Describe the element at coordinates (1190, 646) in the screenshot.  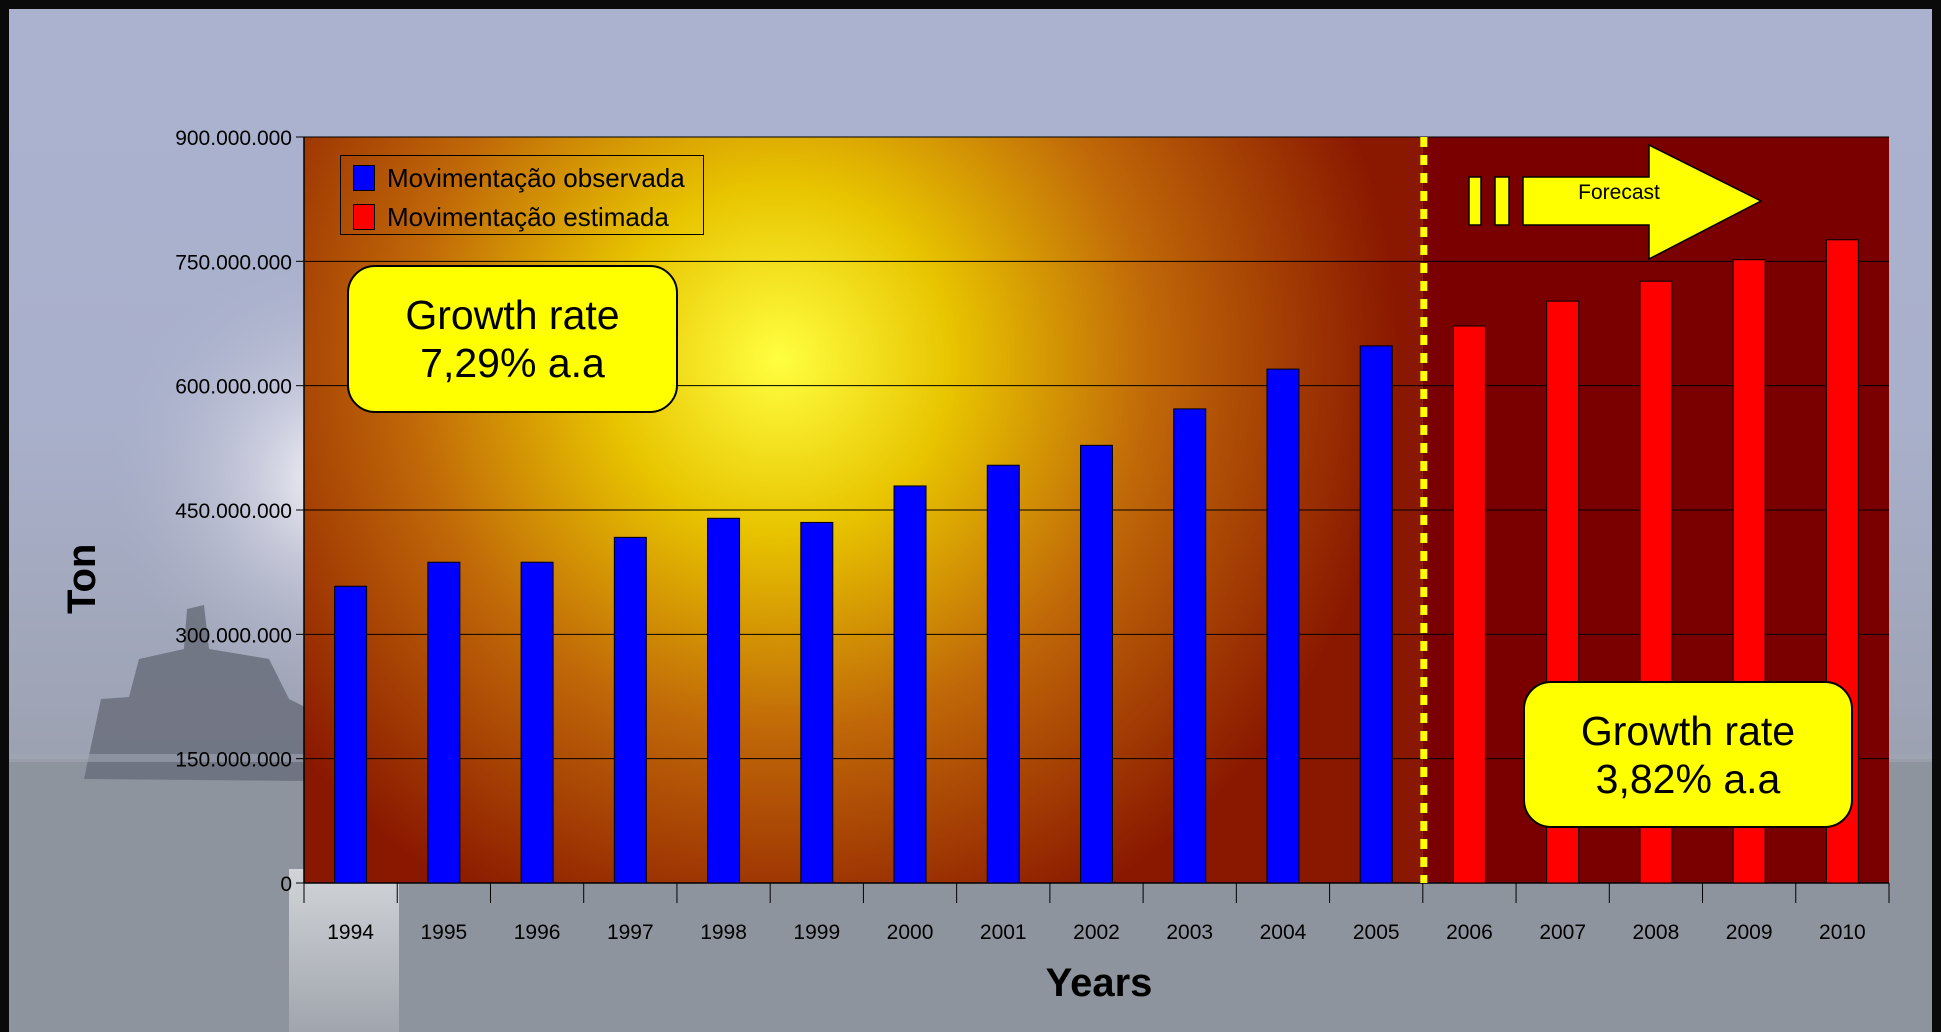
I see `bar-2003` at that location.